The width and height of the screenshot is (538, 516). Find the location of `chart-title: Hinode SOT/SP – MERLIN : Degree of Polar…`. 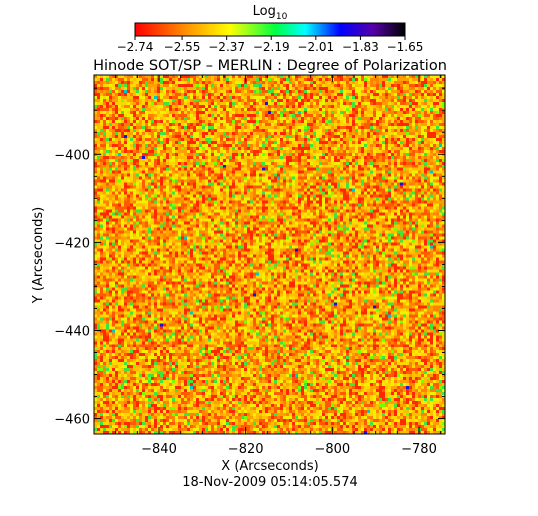

chart-title: Hinode SOT/SP – MERLIN : Degree of Polar… is located at coordinates (270, 66).